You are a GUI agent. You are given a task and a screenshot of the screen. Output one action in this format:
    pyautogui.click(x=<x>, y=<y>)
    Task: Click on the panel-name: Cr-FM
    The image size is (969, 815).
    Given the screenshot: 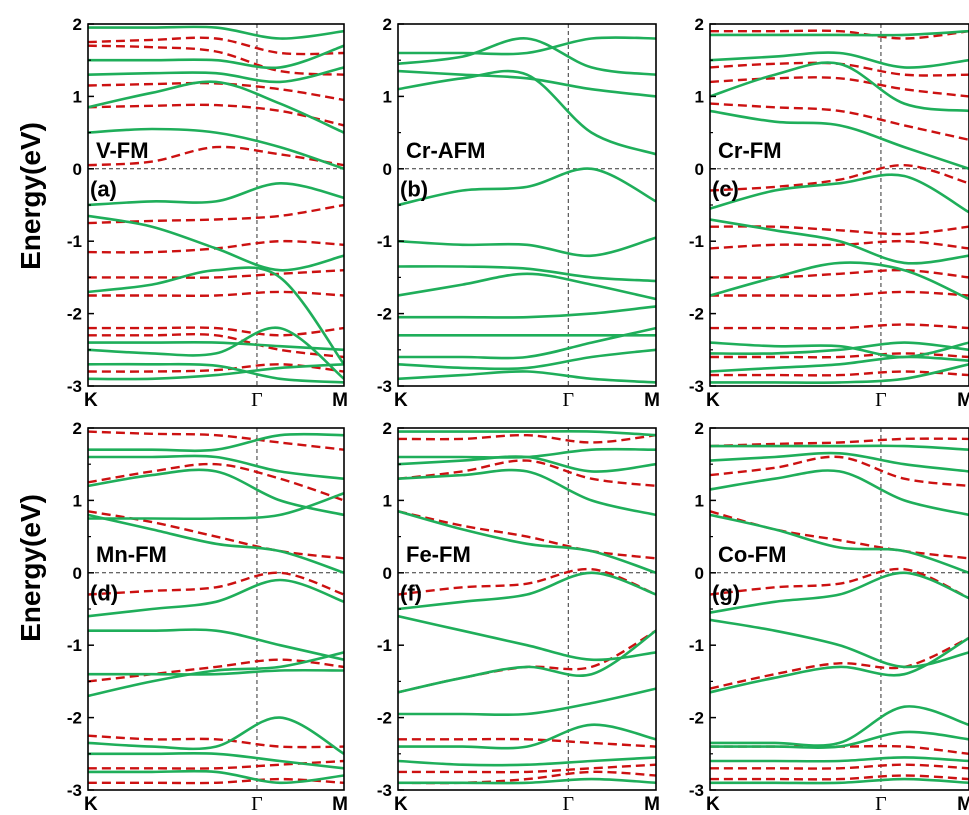 What is the action you would take?
    pyautogui.click(x=750, y=150)
    